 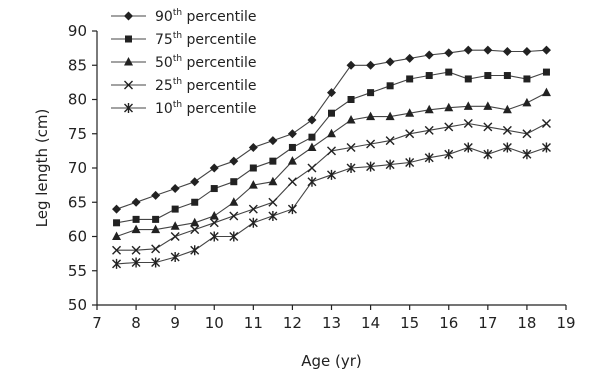 I want to click on x-tick-label: 9, so click(x=175, y=323).